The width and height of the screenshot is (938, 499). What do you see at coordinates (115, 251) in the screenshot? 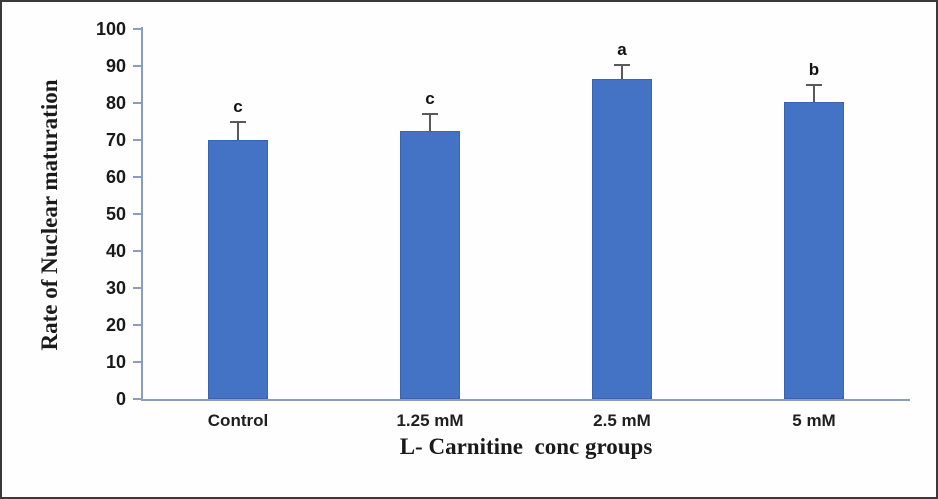
I see `y-tick-label: 40` at bounding box center [115, 251].